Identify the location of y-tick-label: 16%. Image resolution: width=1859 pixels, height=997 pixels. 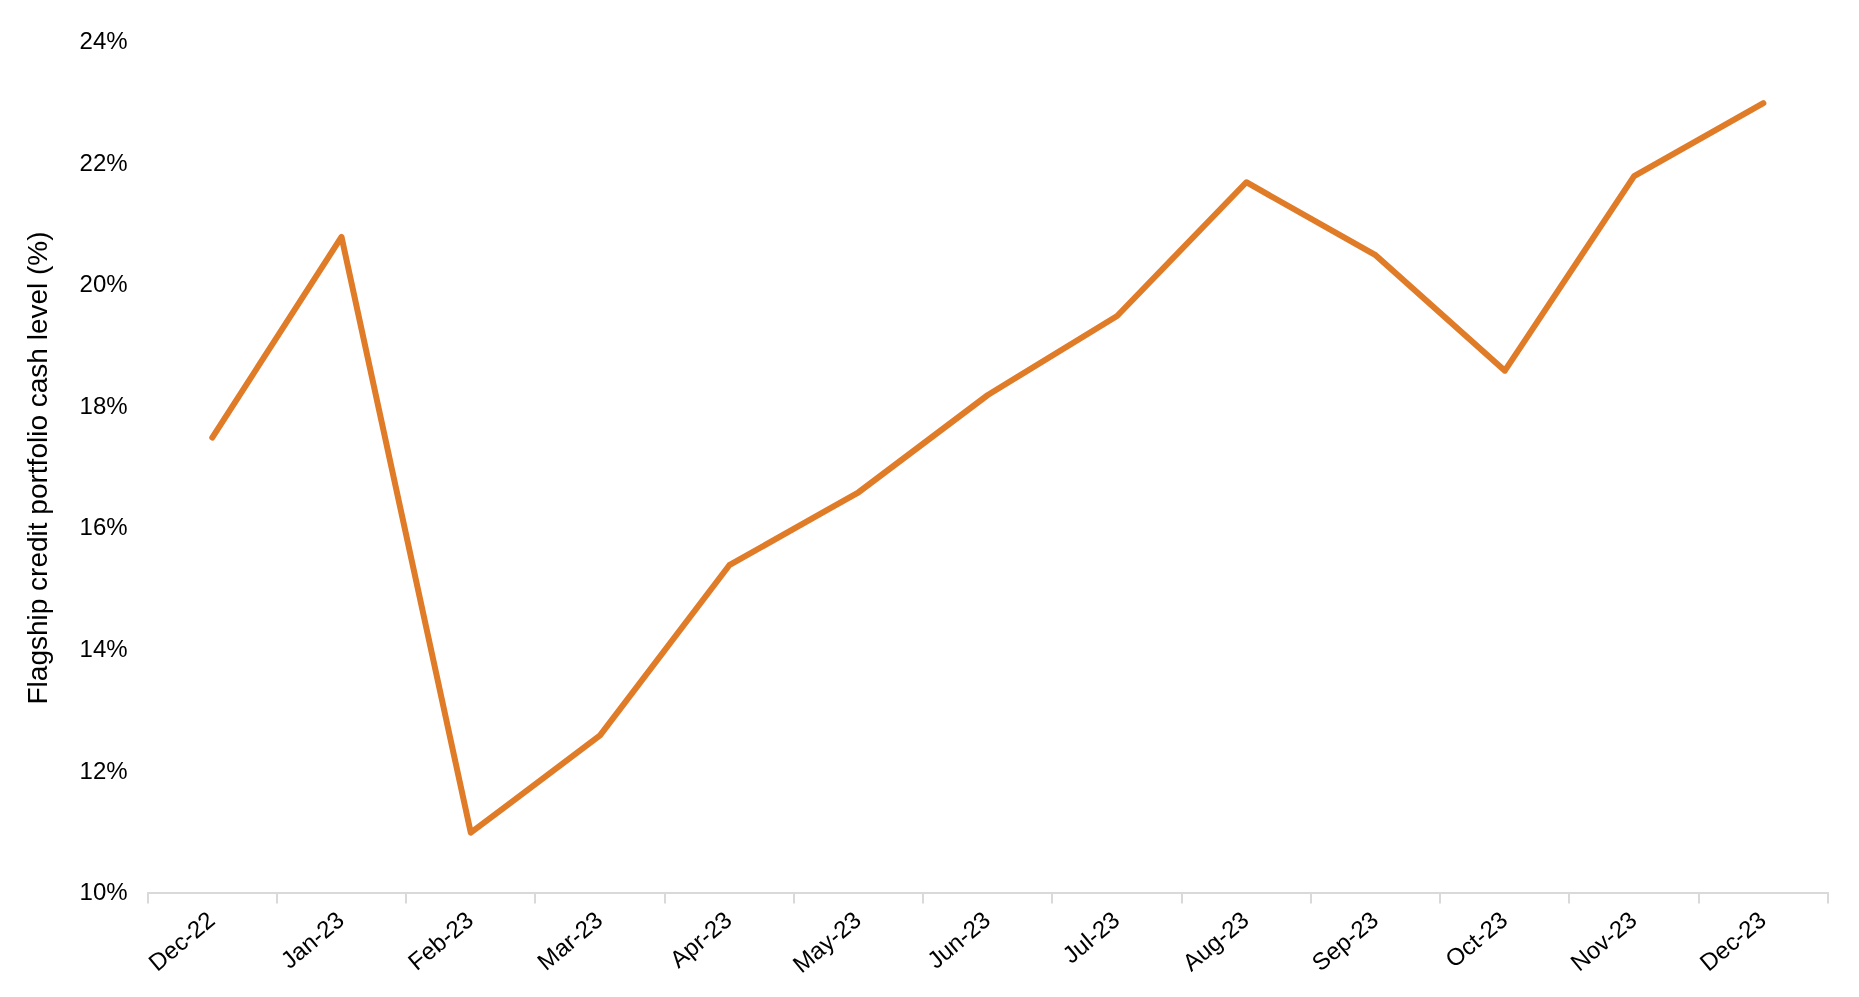
(103, 527).